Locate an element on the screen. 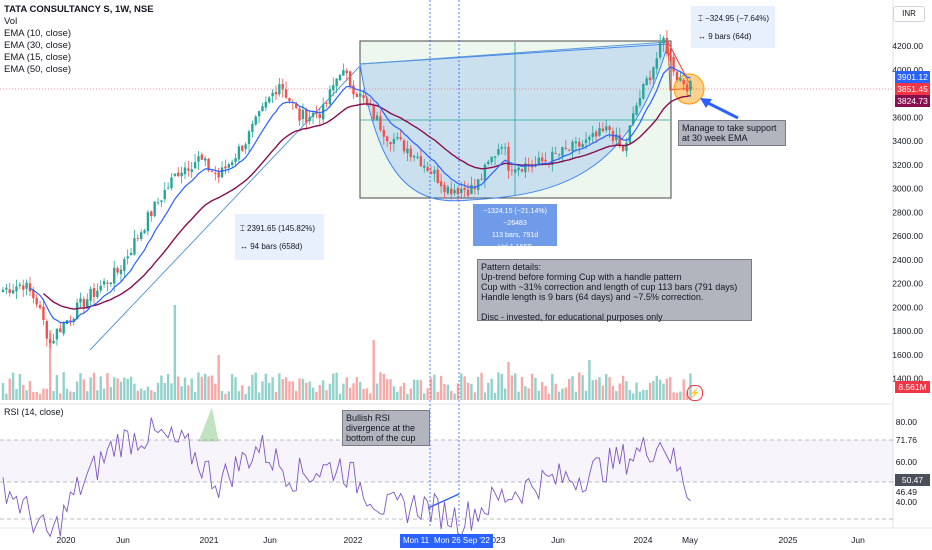  badge-ema10: 3901.12 is located at coordinates (912, 77).